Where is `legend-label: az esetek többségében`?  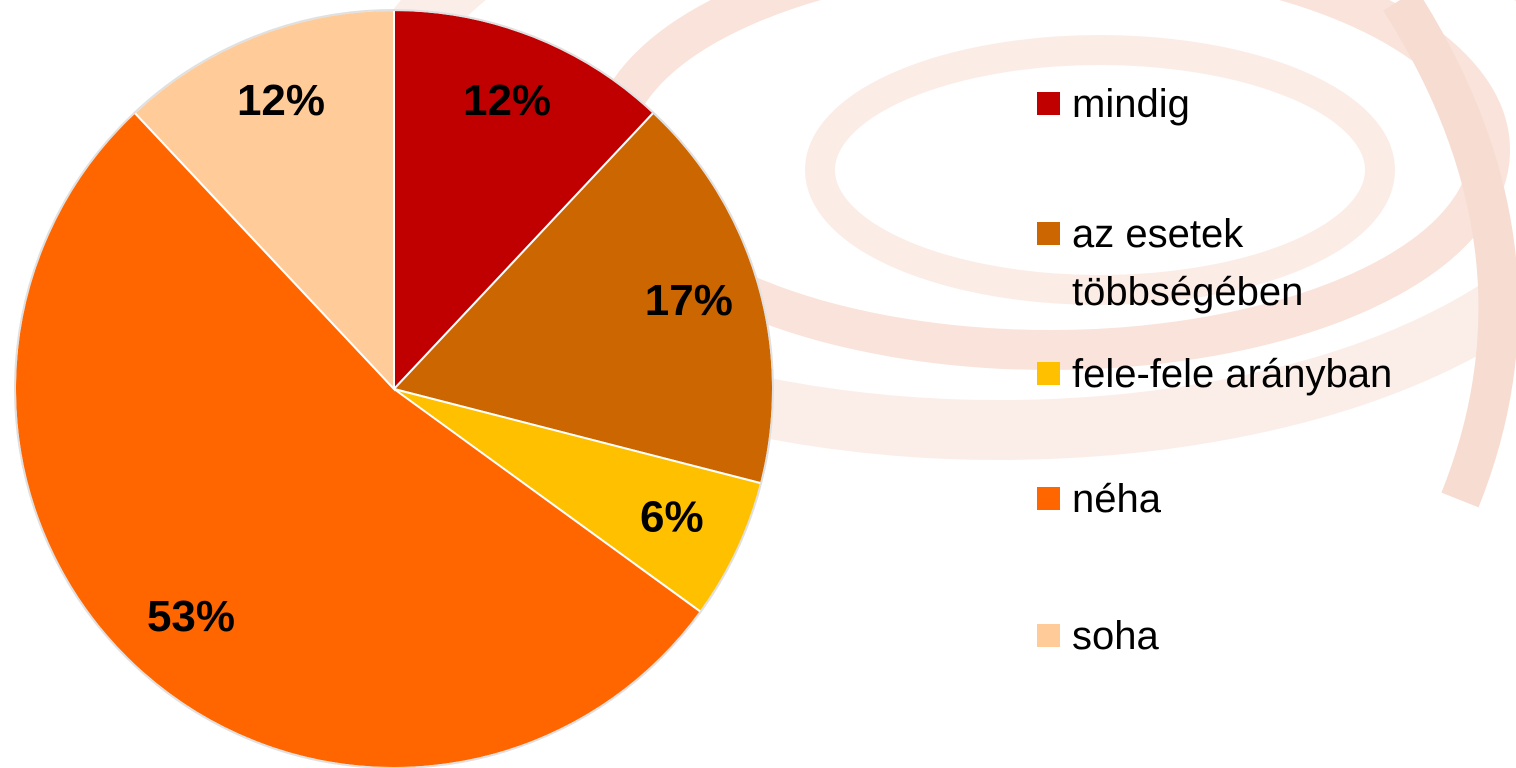
legend-label: az esetek többségében is located at coordinates (1188, 263).